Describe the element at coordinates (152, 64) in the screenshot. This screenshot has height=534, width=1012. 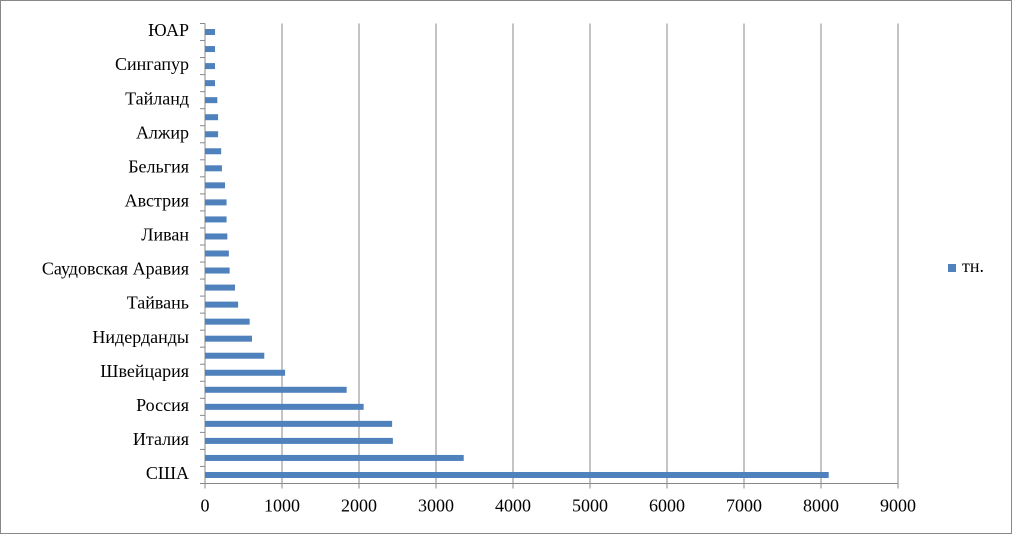
I see `y-tick-label: Сингапур` at that location.